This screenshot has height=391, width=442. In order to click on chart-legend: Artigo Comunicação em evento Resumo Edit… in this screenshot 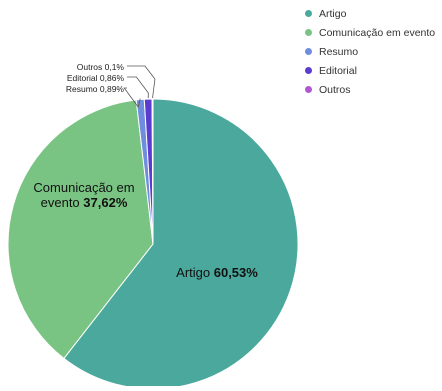, I will do `click(370, 51)`.